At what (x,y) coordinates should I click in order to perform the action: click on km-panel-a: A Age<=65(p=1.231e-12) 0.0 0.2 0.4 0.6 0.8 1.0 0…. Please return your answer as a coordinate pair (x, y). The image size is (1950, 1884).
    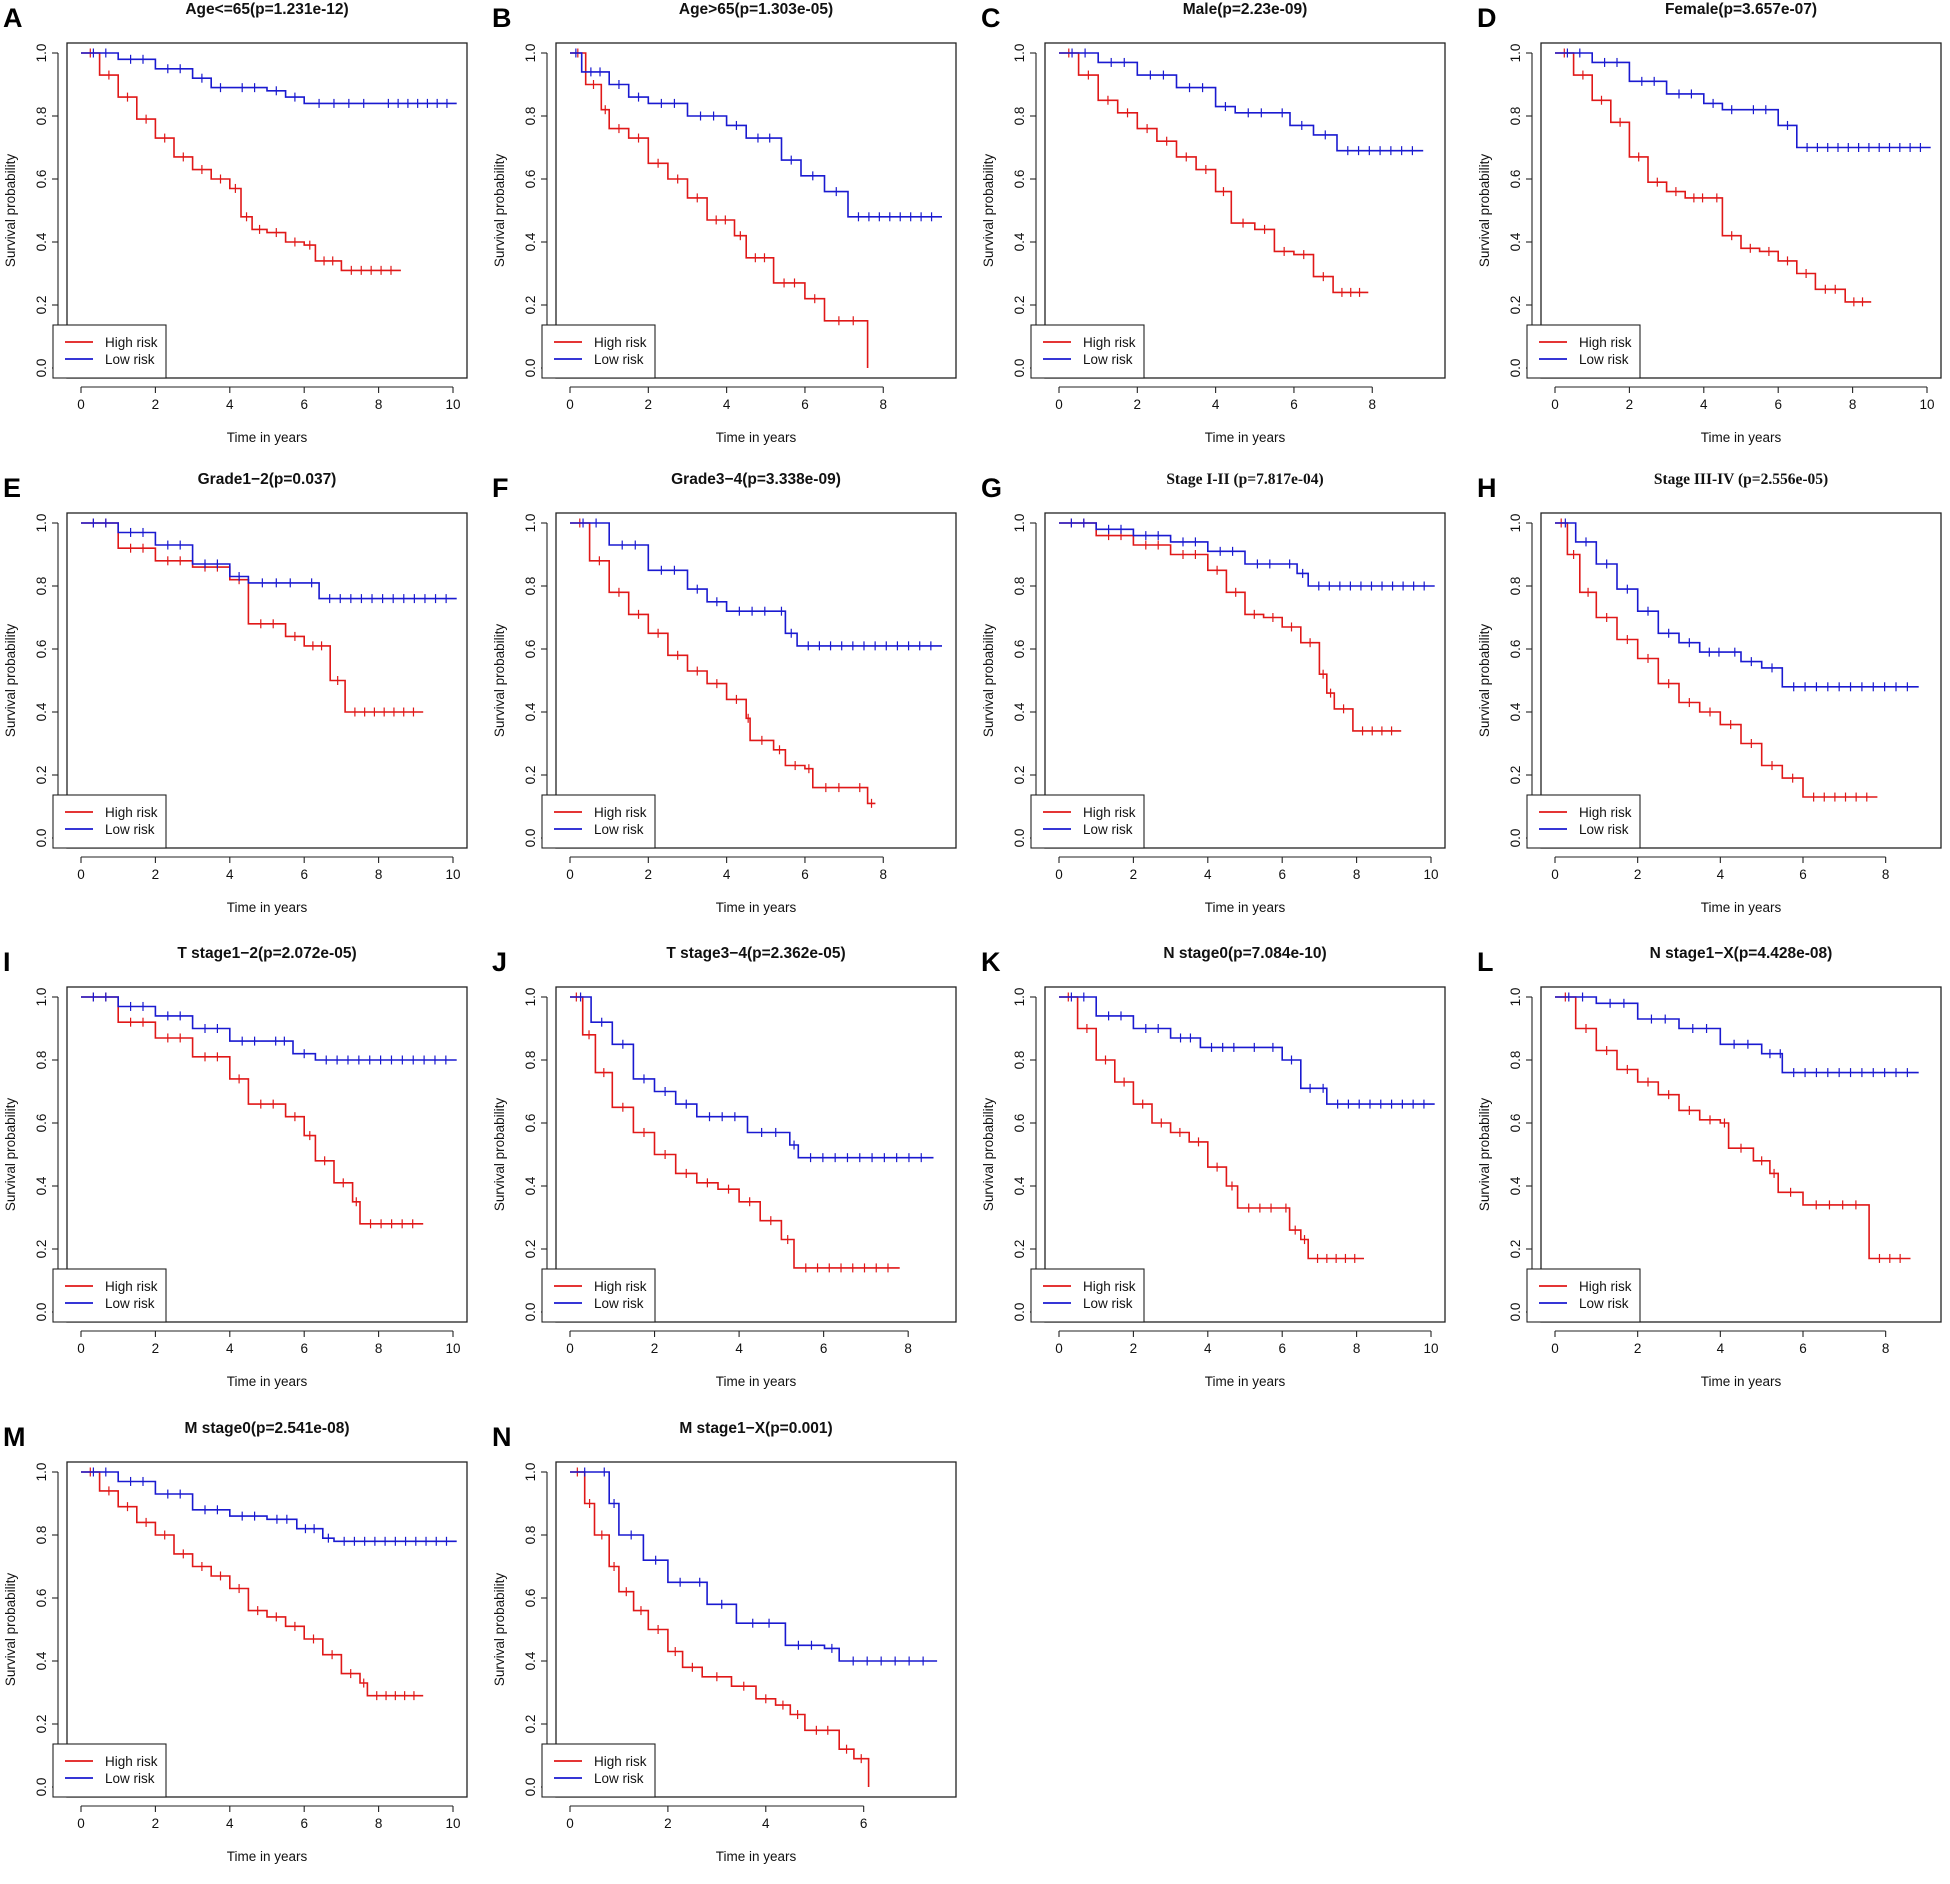
    Looking at the image, I should click on (235, 223).